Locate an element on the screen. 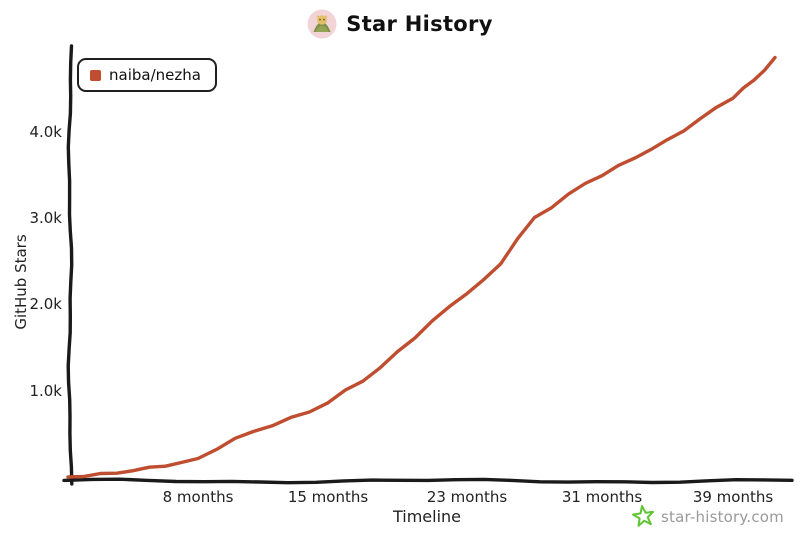 The height and width of the screenshot is (533, 800). y-tick-label: 3.0k is located at coordinates (45, 218).